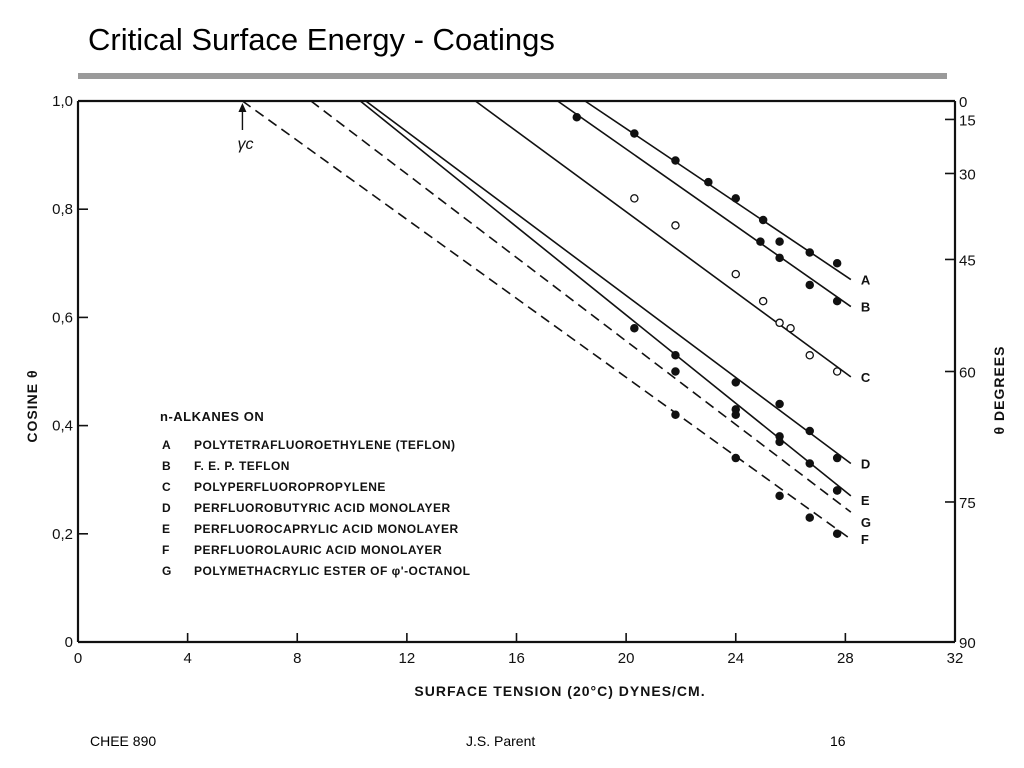 Image resolution: width=1024 pixels, height=768 pixels. Describe the element at coordinates (332, 571) in the screenshot. I see `legend-label: POLYMETHACRYLIC ESTER OF φ'-OCTANOL` at that location.